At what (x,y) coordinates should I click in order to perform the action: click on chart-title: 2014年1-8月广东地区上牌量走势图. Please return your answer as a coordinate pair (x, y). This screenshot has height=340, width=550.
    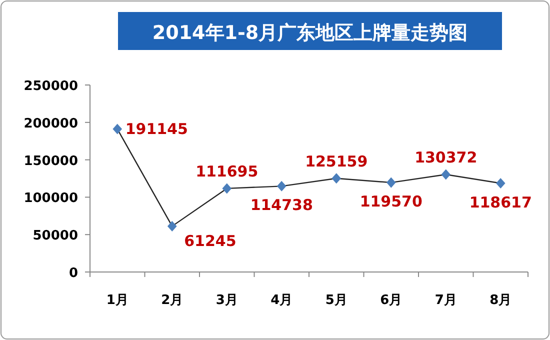
    Looking at the image, I should click on (310, 33).